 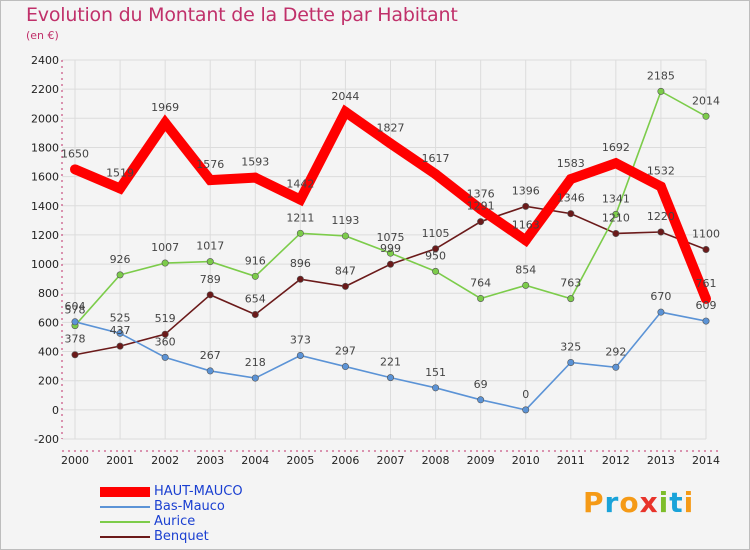 I want to click on x-tick-label: 2001, so click(x=120, y=460).